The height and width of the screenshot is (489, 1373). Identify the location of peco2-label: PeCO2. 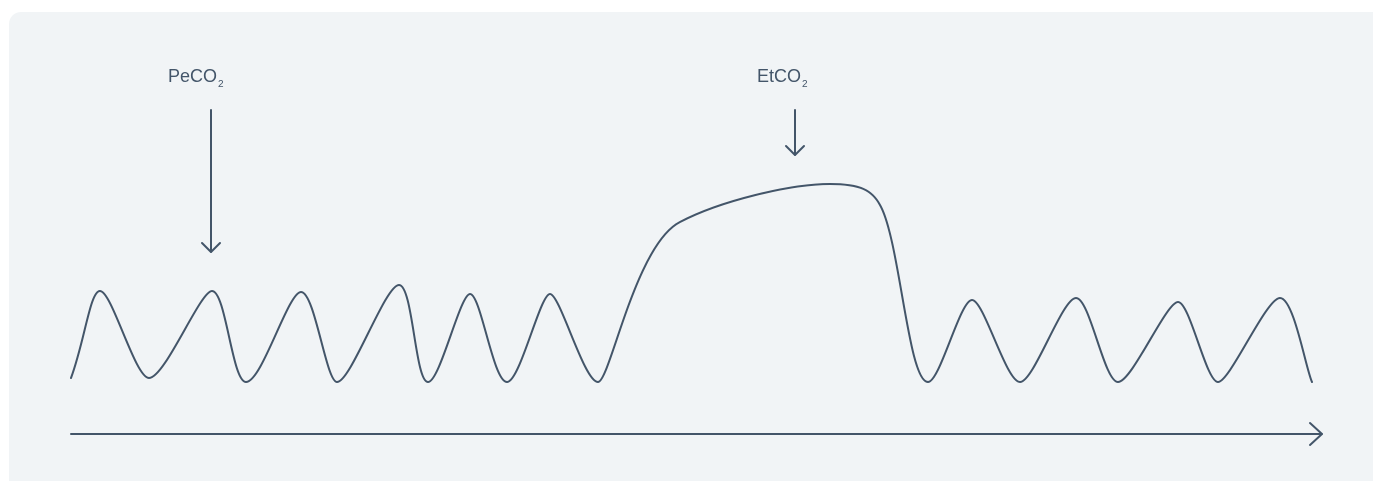
(196, 78).